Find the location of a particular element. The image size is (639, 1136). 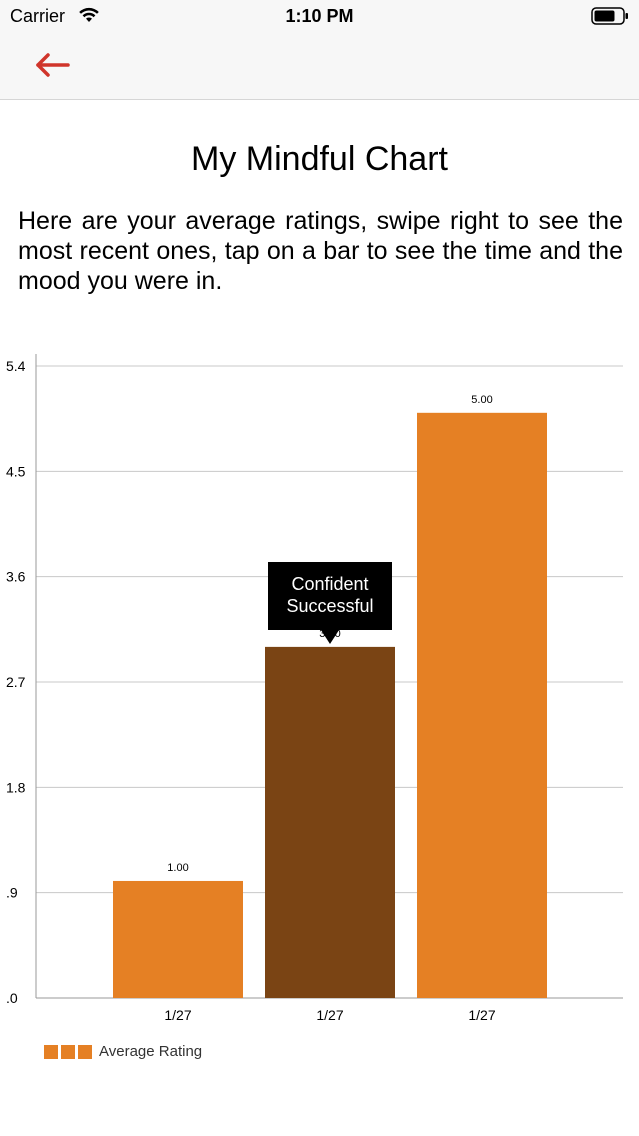

data-label: 1.00 is located at coordinates (177, 868).